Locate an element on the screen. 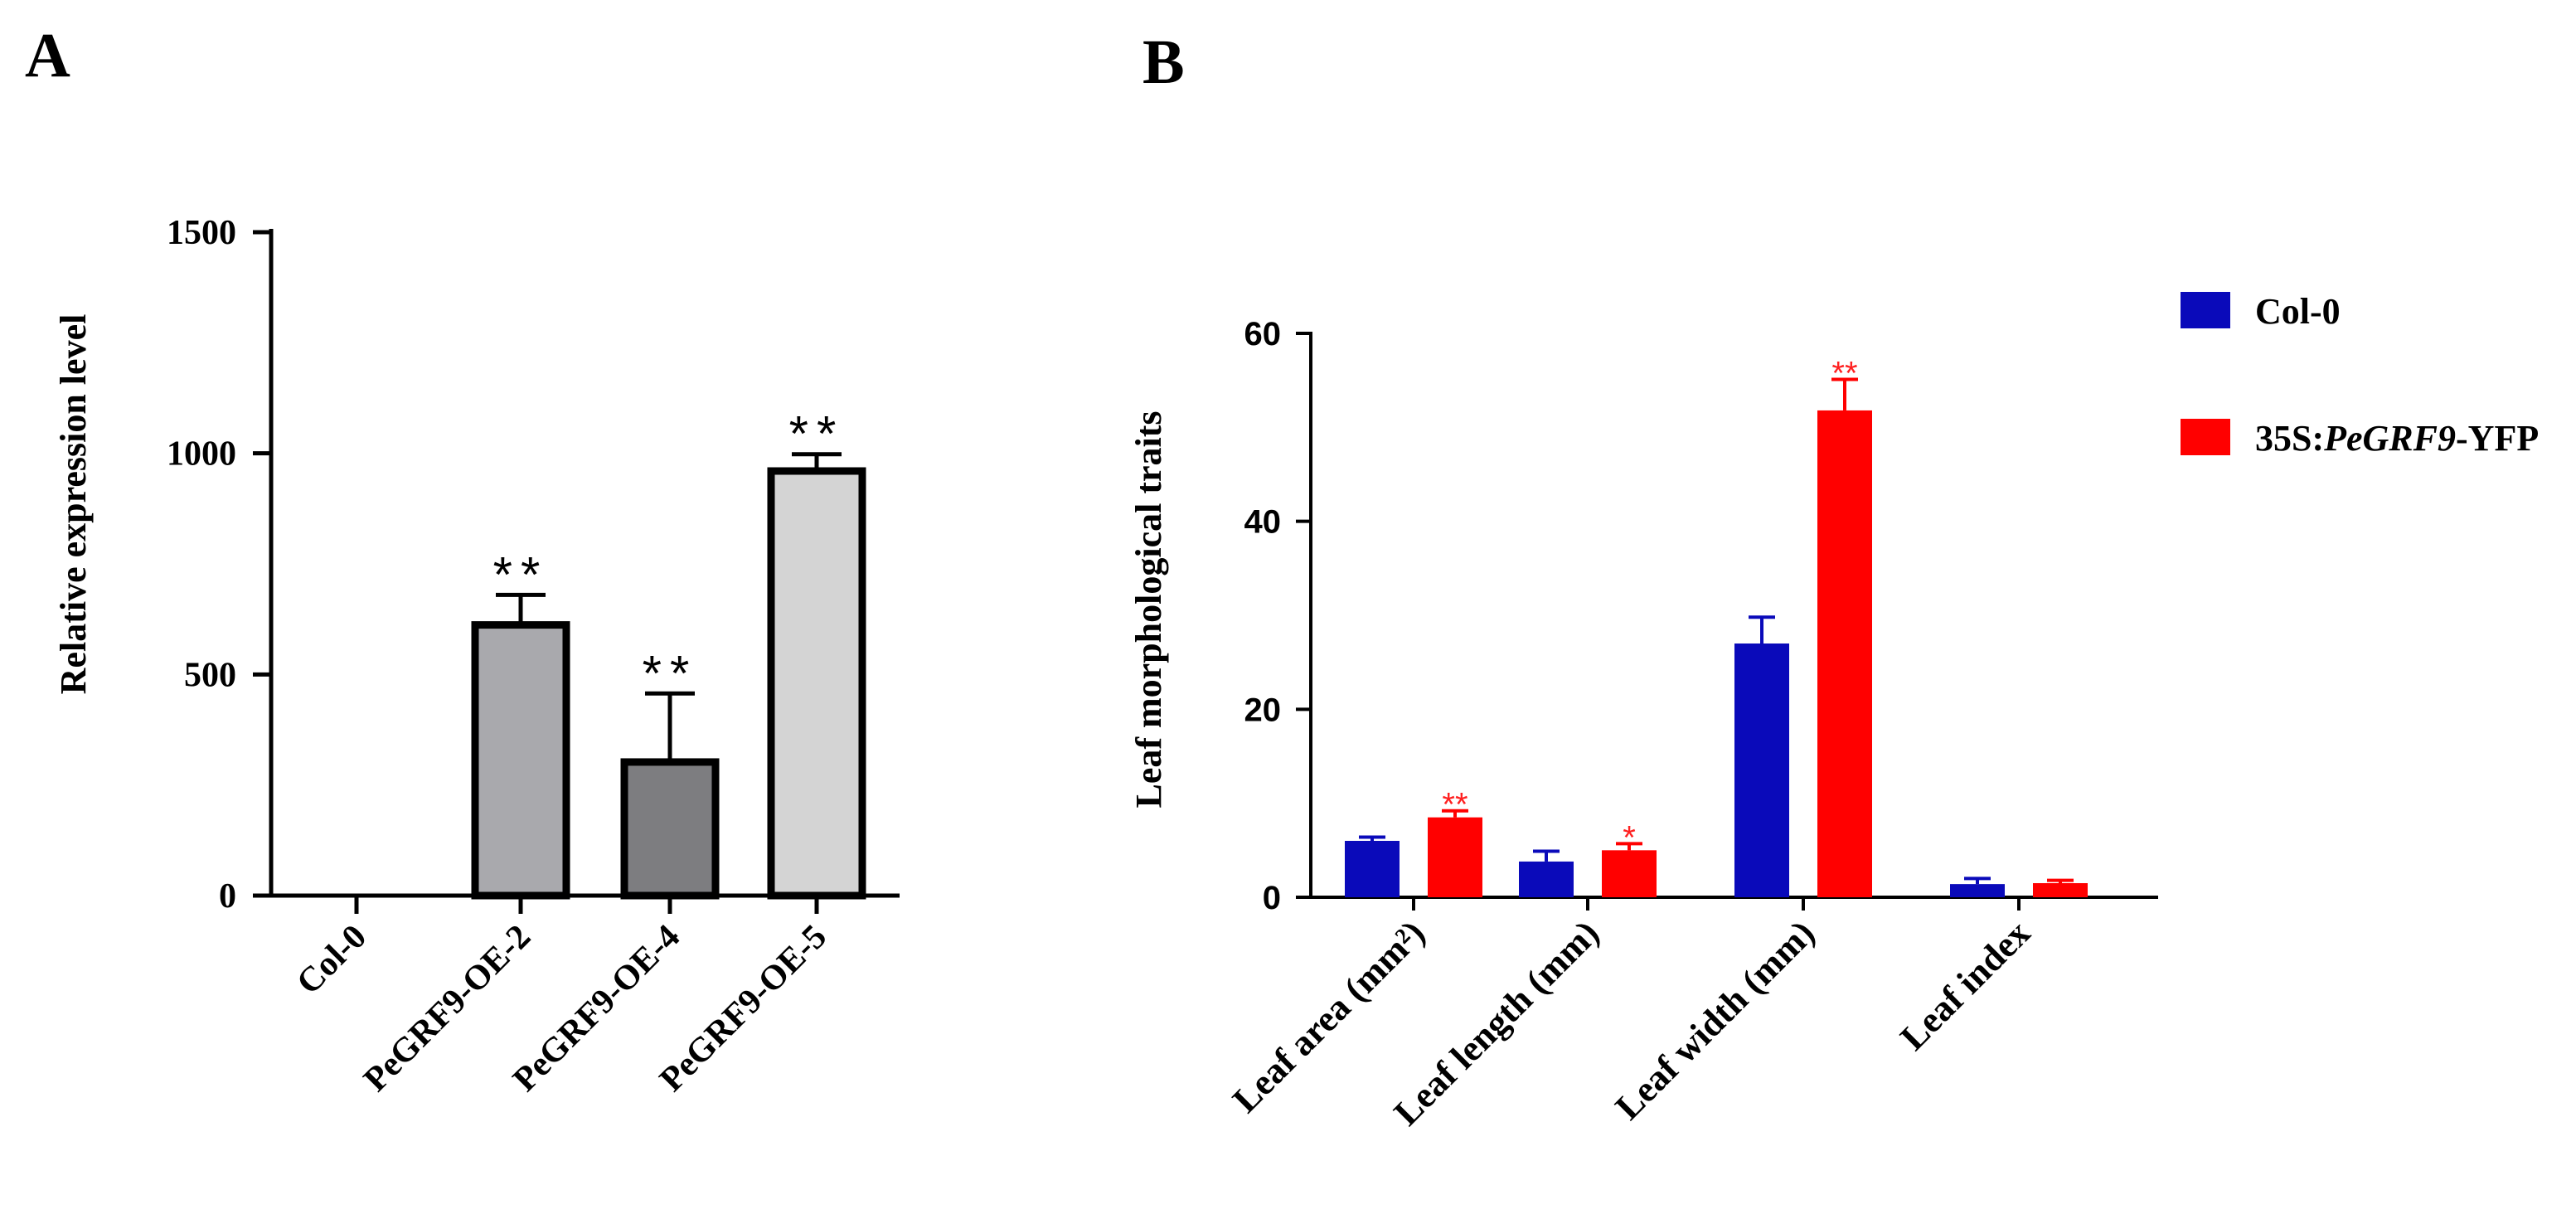 The width and height of the screenshot is (2576, 1219). chart-a-y-tick-label: 500 is located at coordinates (210, 675).